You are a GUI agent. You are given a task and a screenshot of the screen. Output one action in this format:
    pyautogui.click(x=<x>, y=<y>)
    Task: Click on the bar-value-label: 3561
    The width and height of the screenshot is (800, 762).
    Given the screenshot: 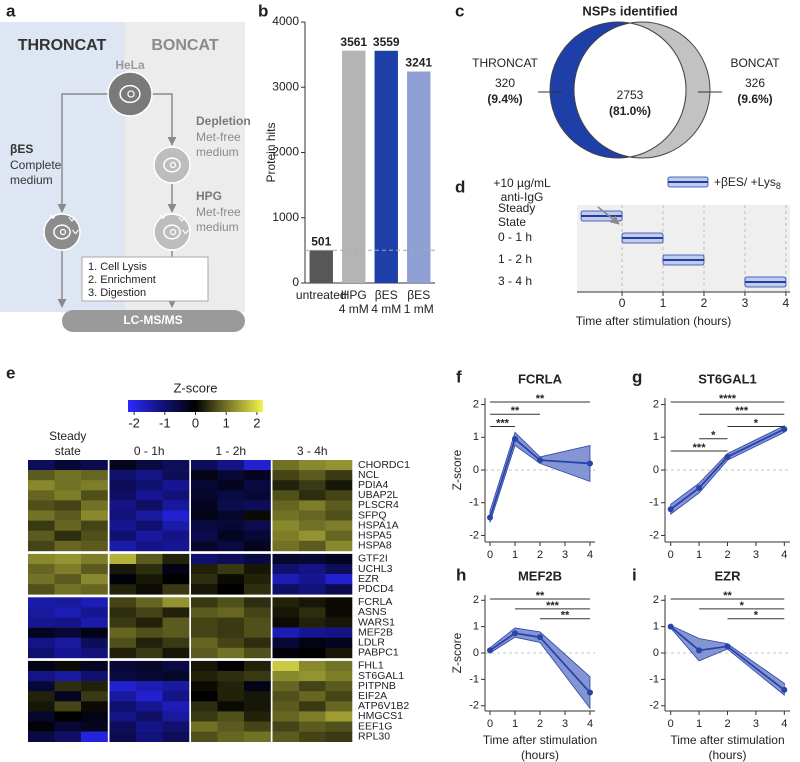 What is the action you would take?
    pyautogui.click(x=353, y=42)
    